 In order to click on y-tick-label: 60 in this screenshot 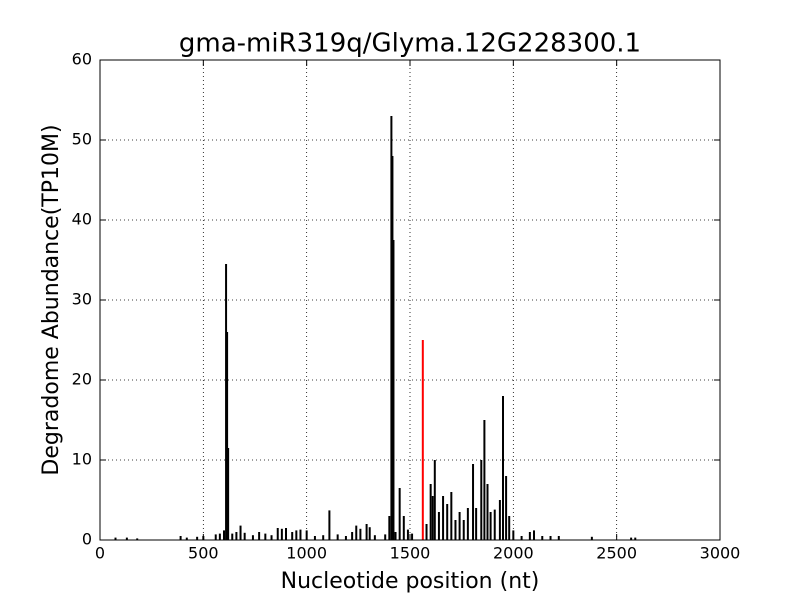, I will do `click(82, 59)`.